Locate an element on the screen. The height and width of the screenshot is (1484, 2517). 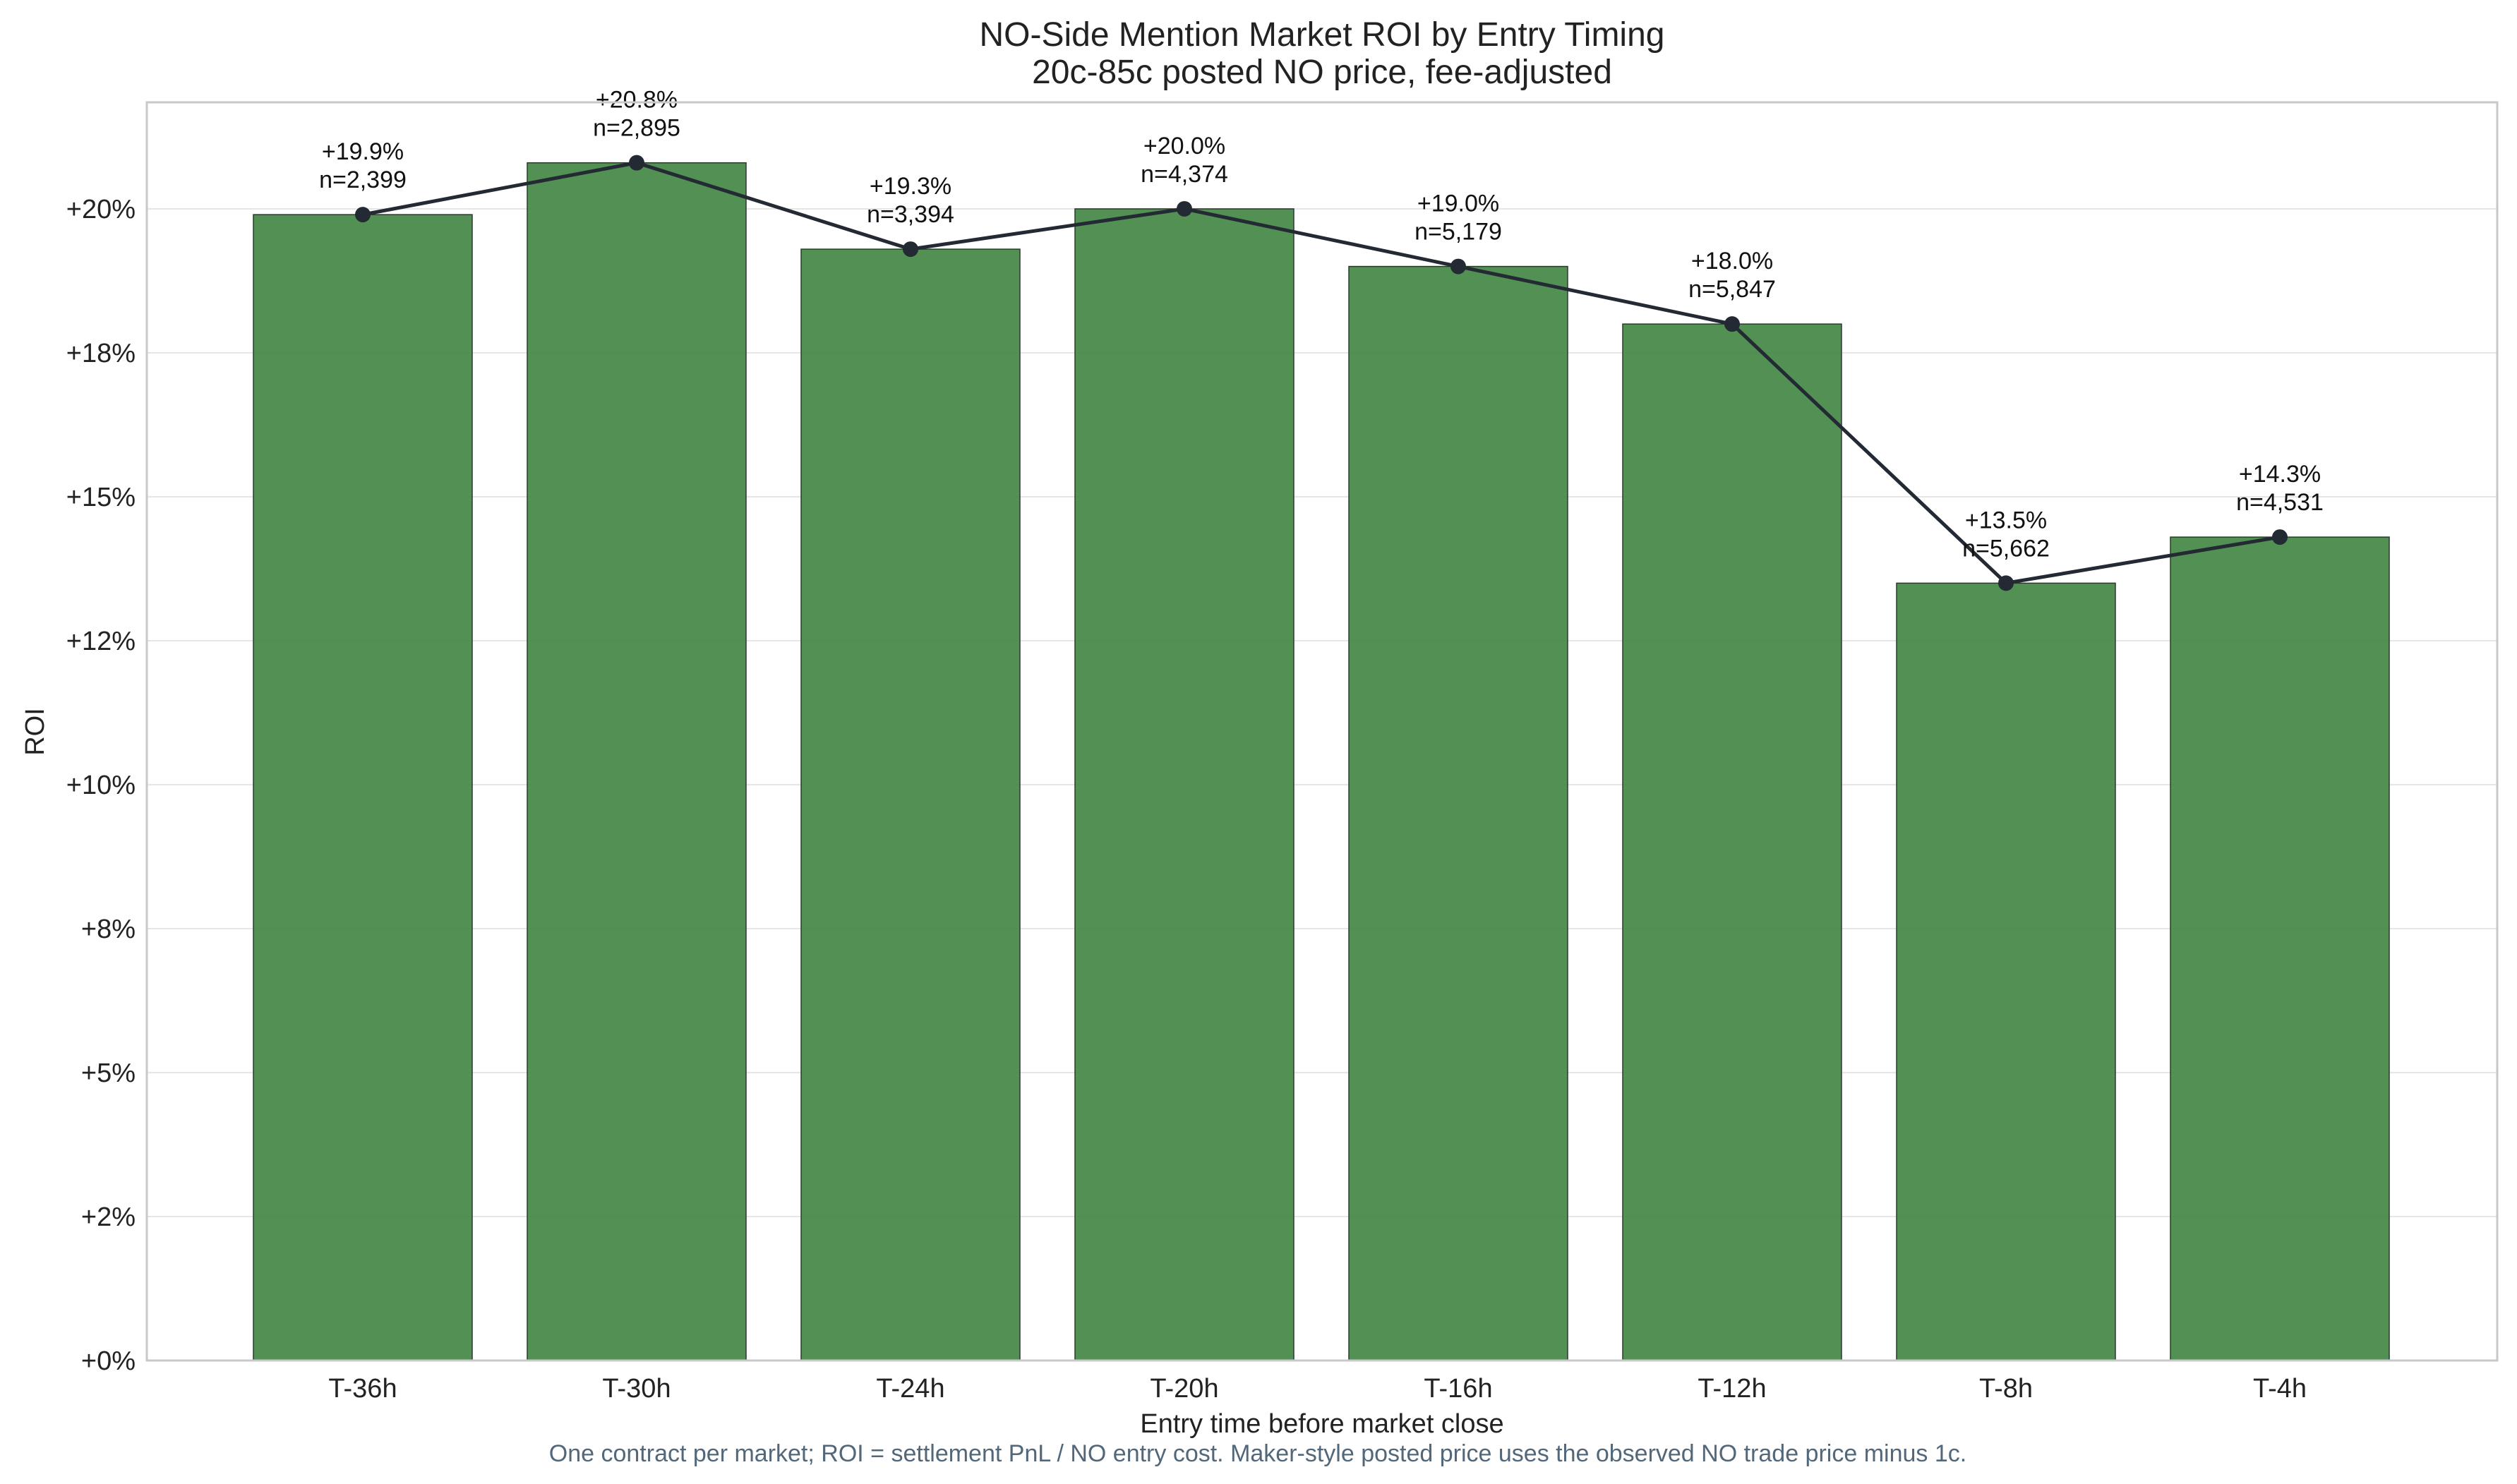
x-axis-label: Entry time before market close is located at coordinates (1321, 1424).